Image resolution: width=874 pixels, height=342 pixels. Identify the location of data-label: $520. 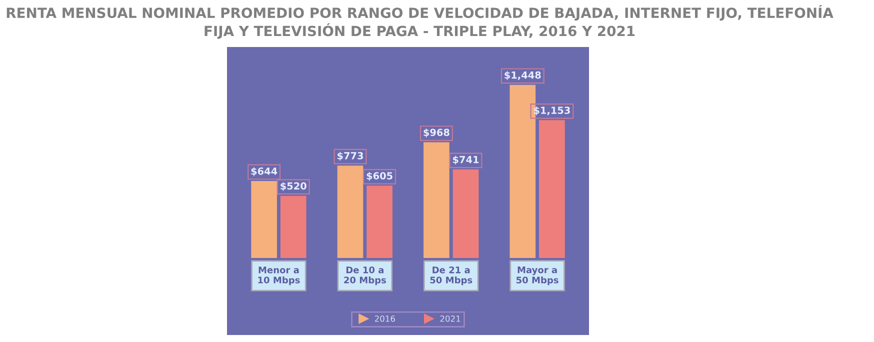
(293, 186).